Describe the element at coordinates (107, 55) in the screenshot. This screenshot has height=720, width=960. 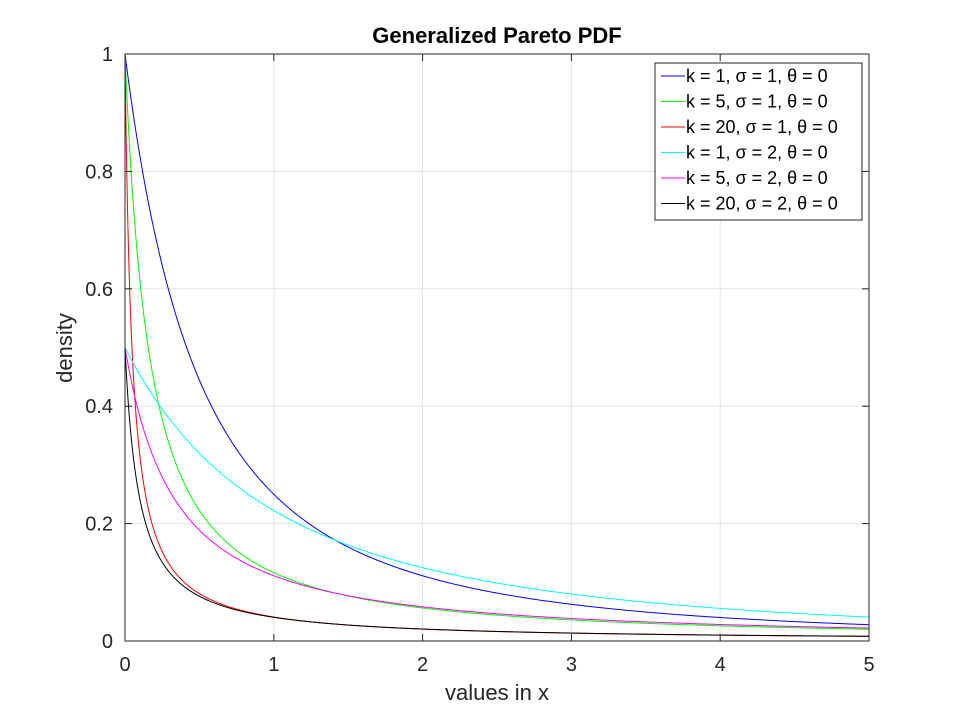
I see `y-tick-label: 1` at that location.